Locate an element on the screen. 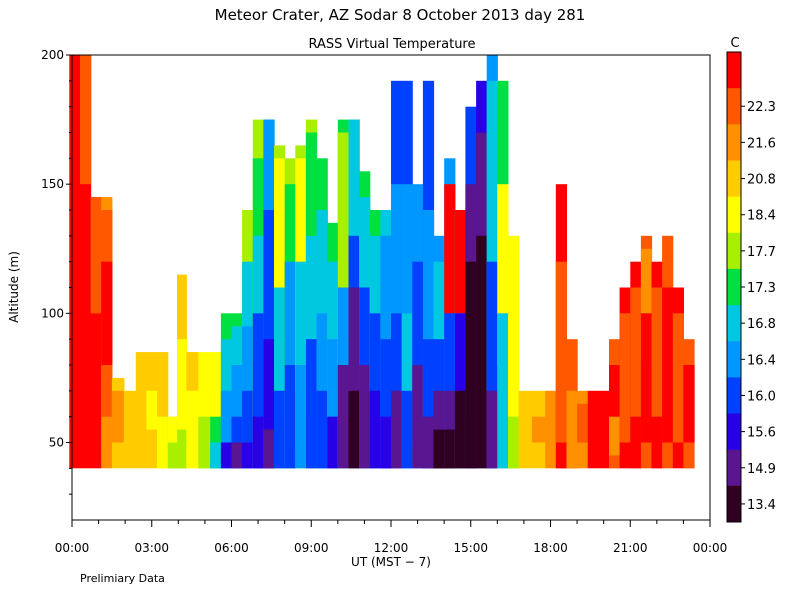 This screenshot has width=800, height=600. colorbar-label: 17.3 is located at coordinates (761, 288).